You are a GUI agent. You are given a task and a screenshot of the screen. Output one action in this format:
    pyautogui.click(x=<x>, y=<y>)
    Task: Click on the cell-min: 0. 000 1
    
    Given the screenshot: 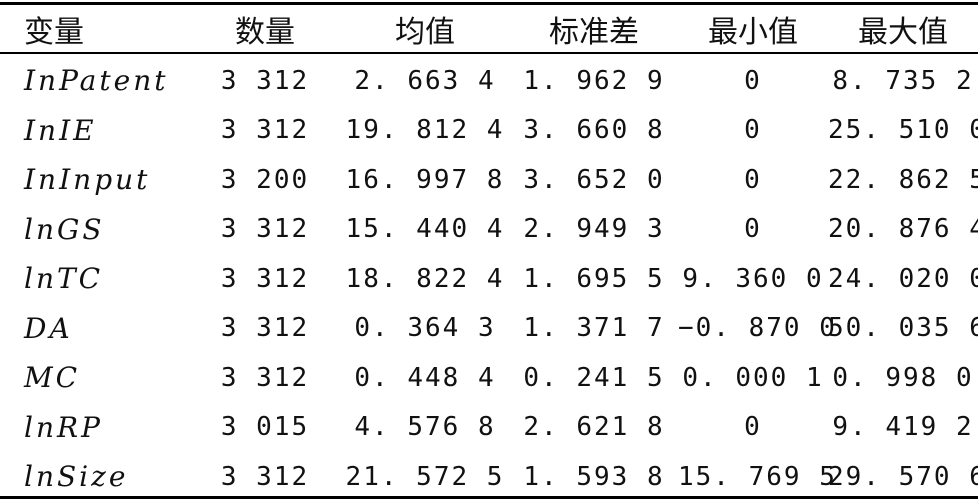 What is the action you would take?
    pyautogui.click(x=753, y=377)
    